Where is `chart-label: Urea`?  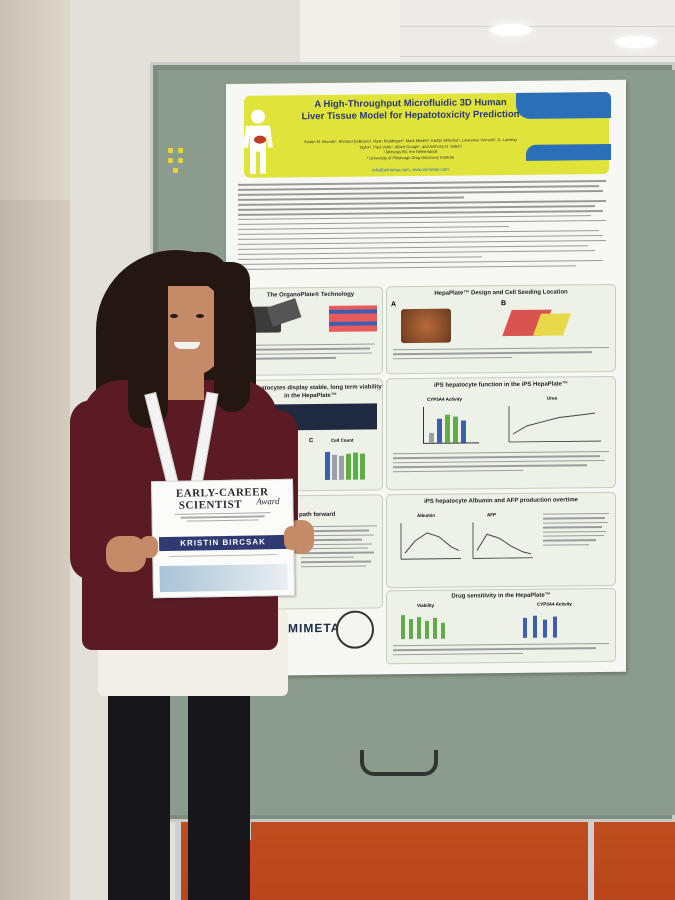
chart-label: Urea is located at coordinates (552, 398).